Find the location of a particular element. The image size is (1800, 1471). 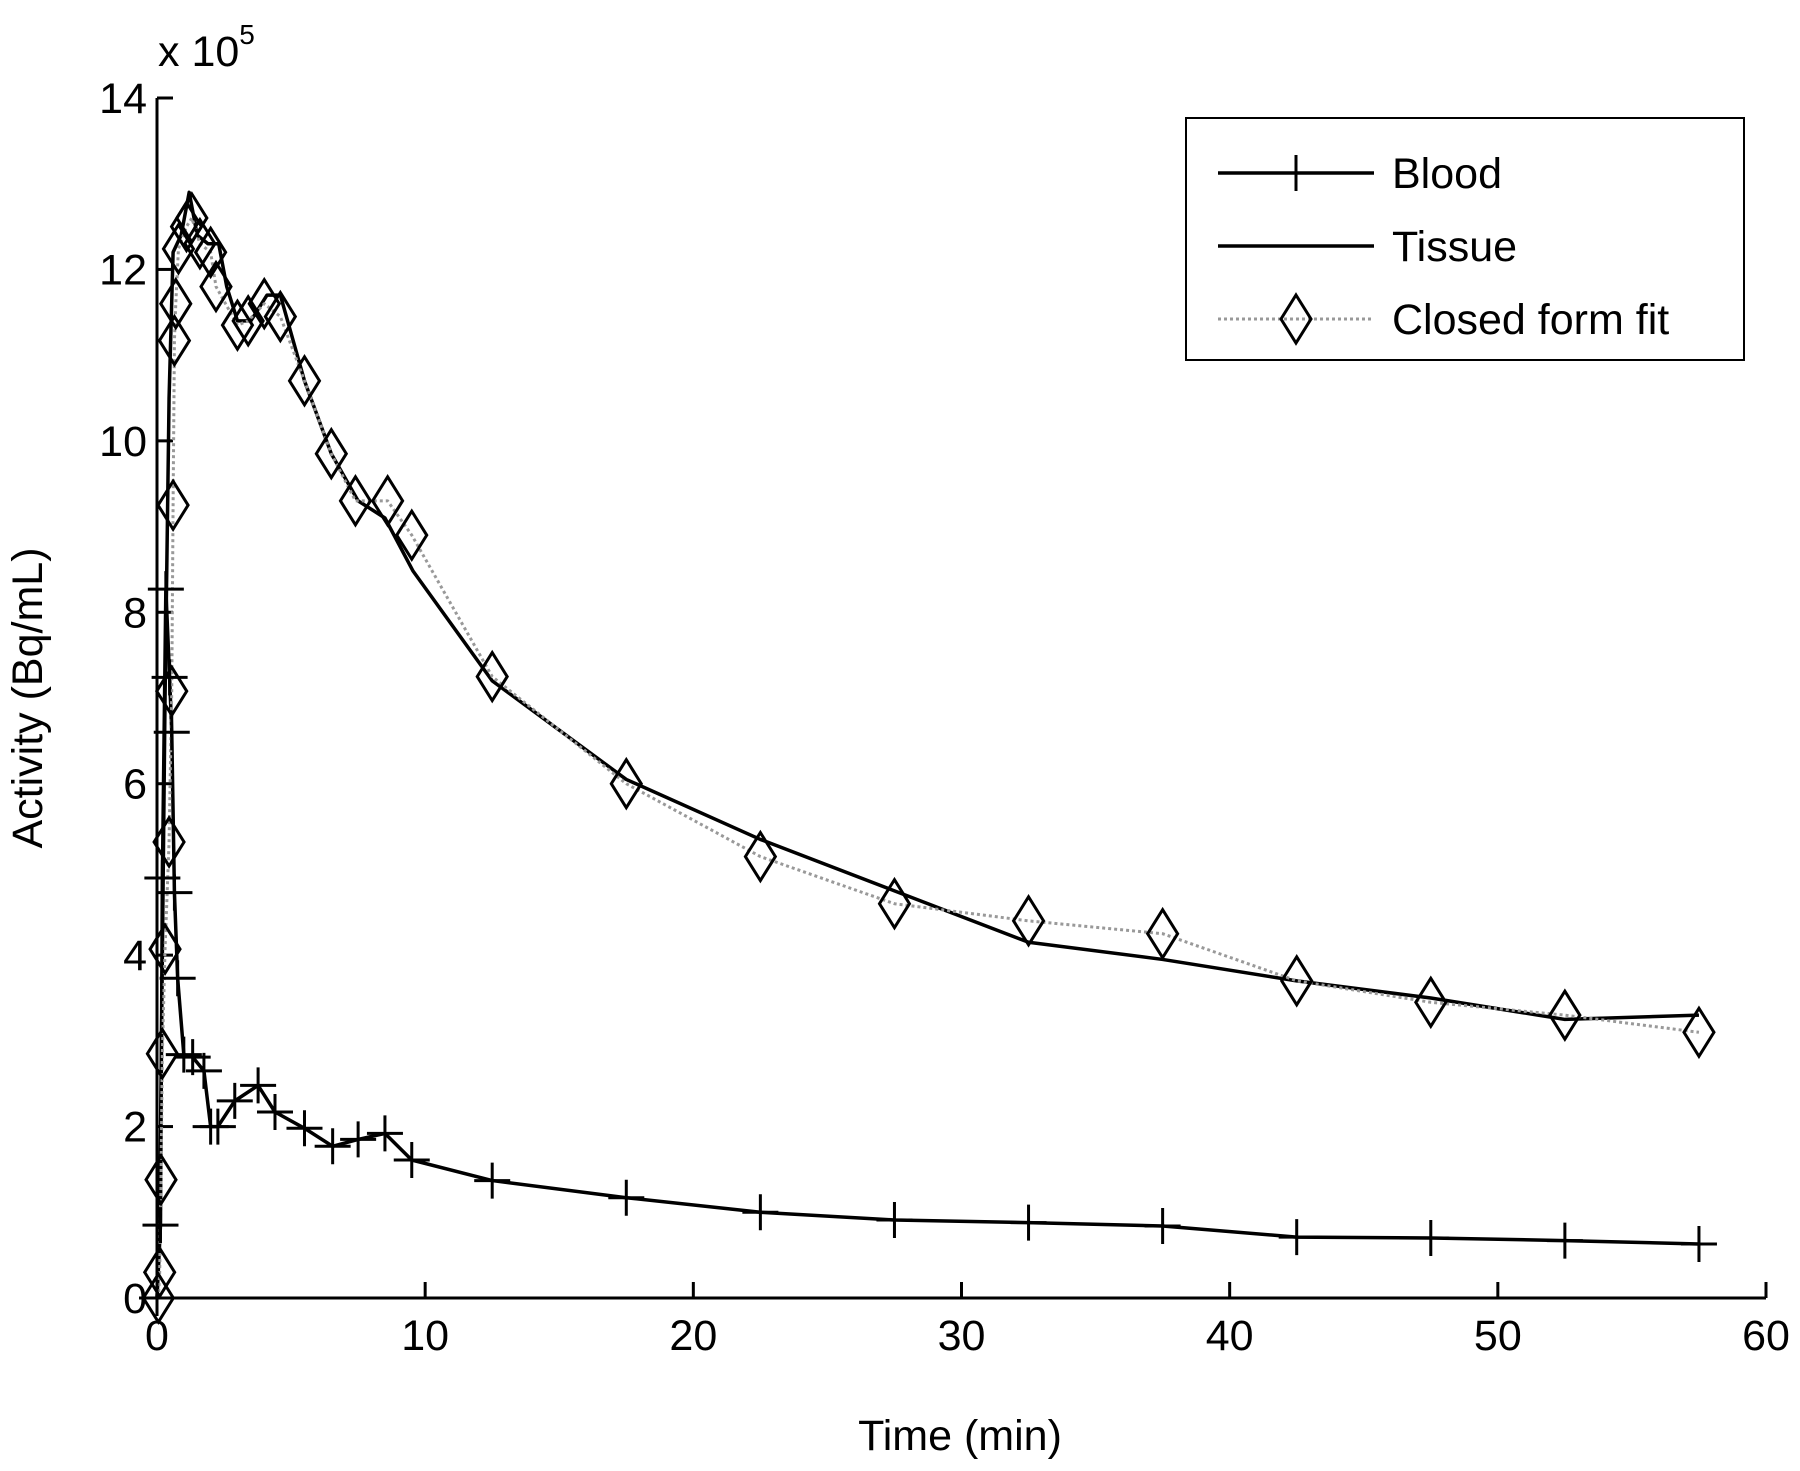

y-tick-label: 6 is located at coordinates (135, 785).